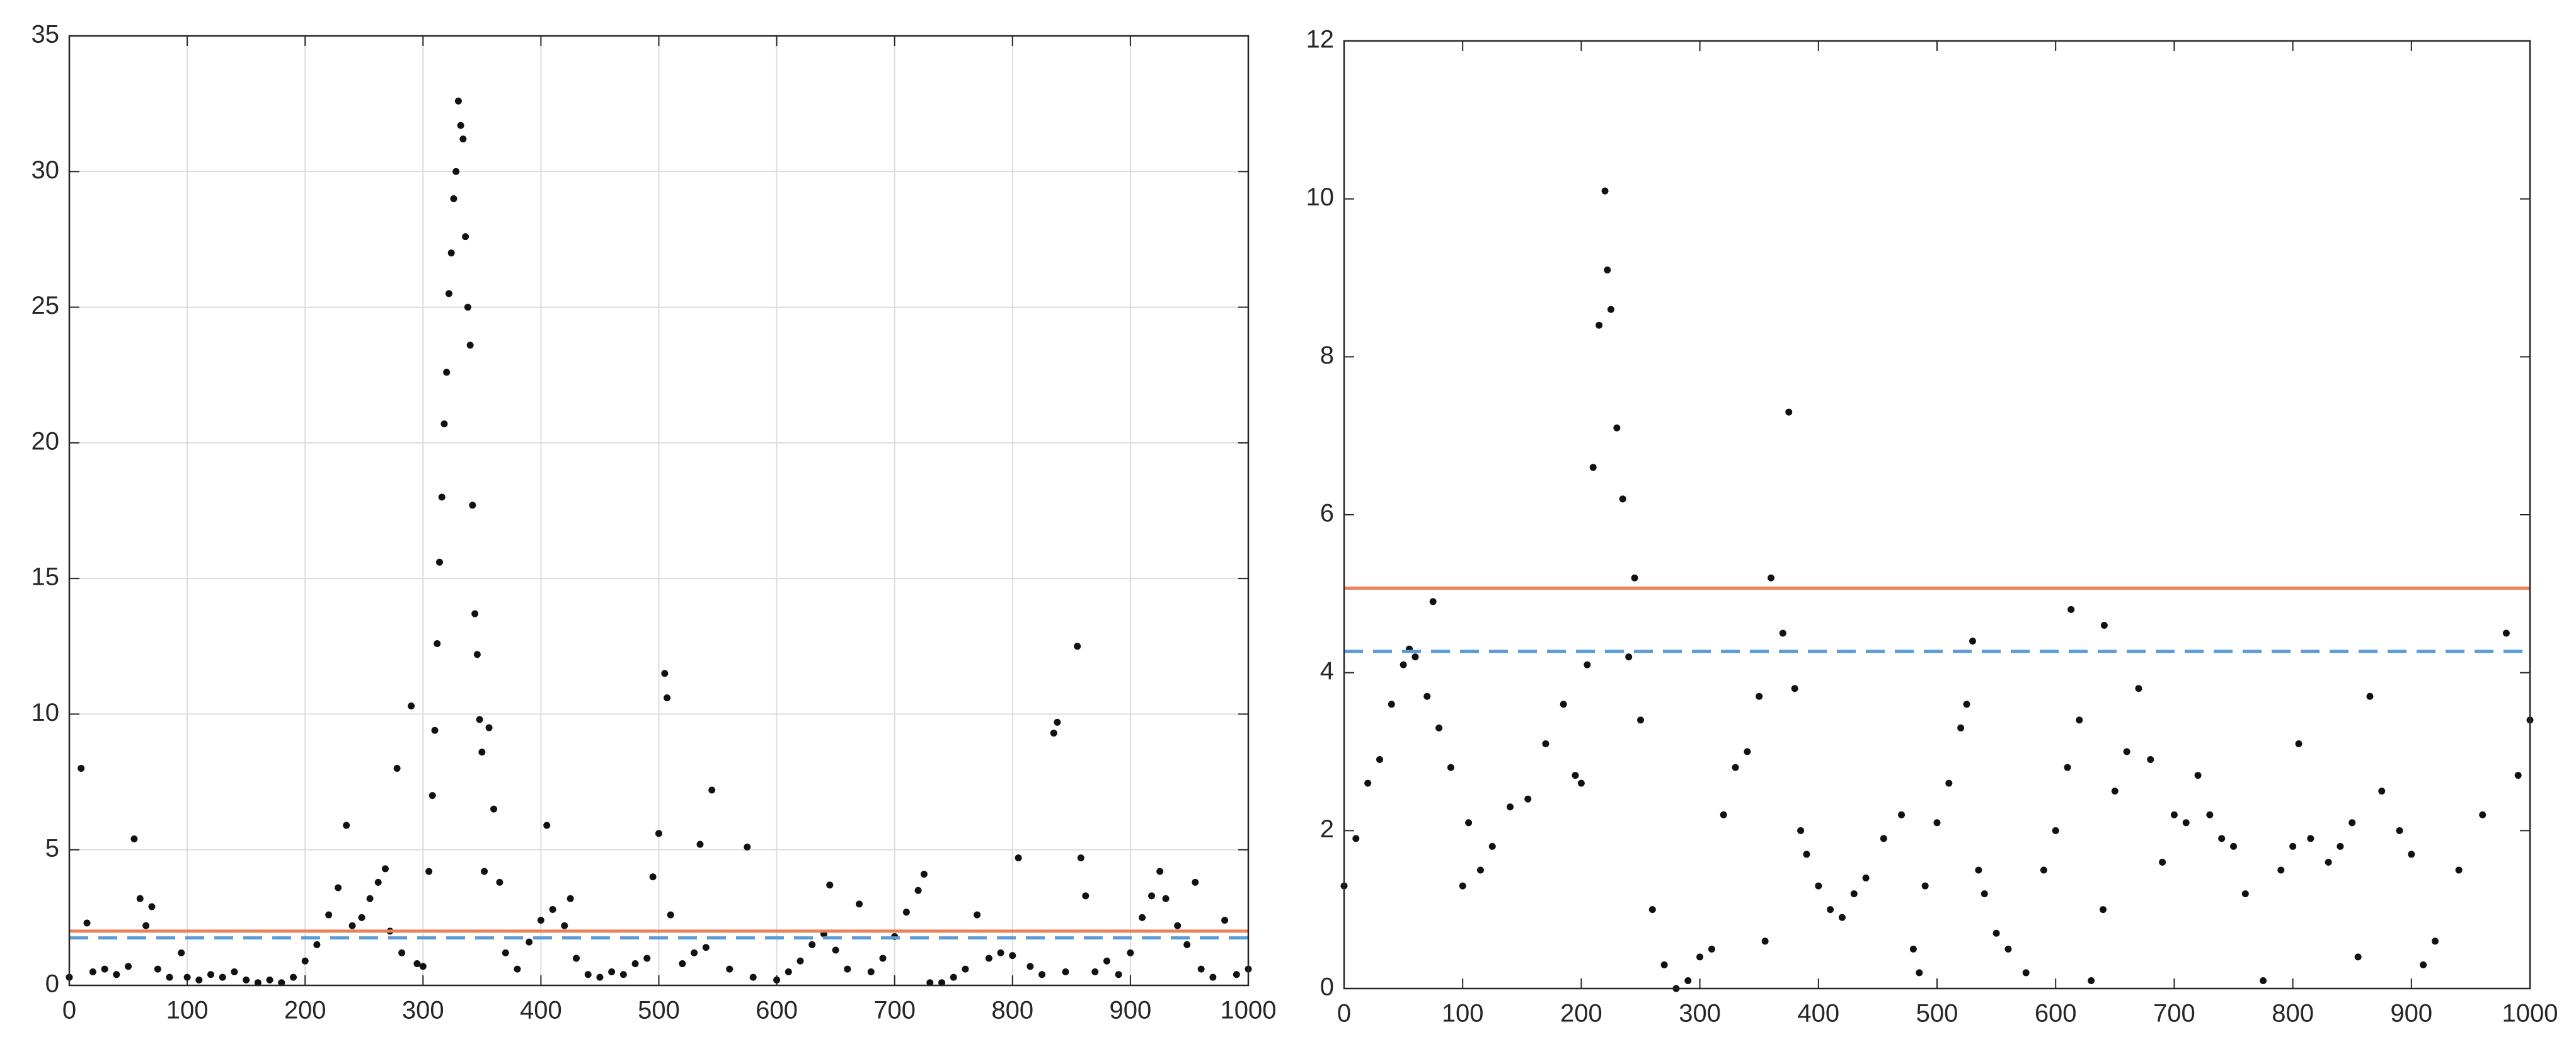  What do you see at coordinates (46, 577) in the screenshot?
I see `y-tick-label: 15` at bounding box center [46, 577].